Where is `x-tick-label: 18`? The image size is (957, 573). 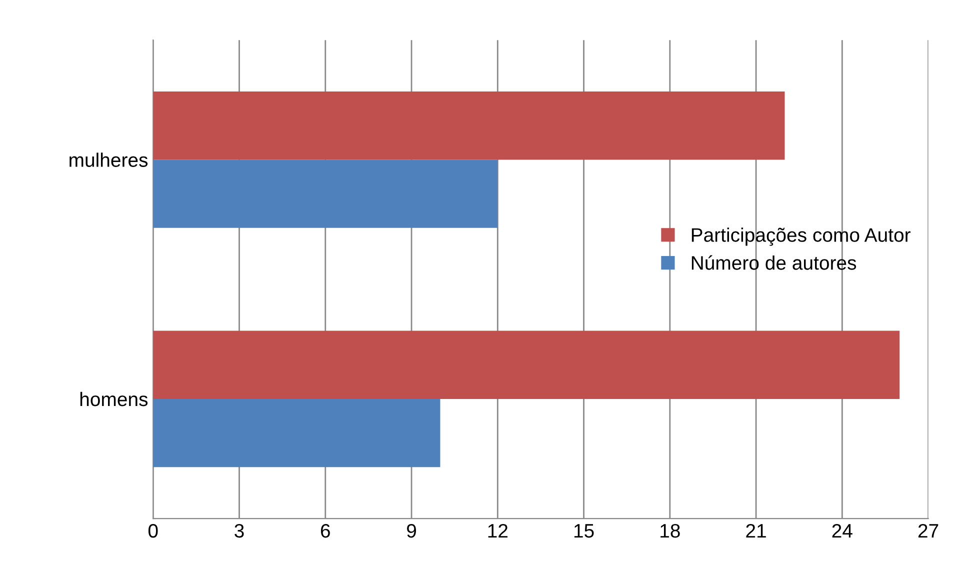 x-tick-label: 18 is located at coordinates (670, 531).